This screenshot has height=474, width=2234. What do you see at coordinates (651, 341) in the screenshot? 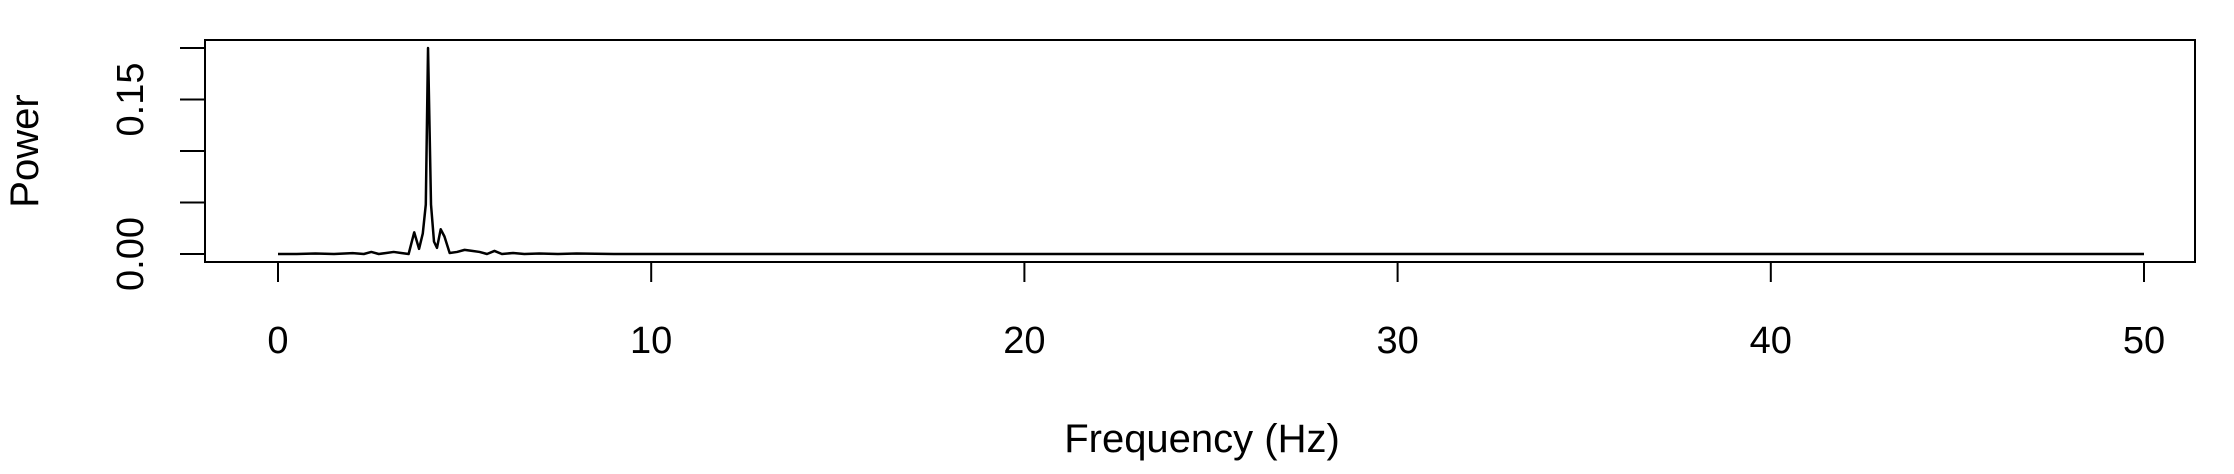
I see `x-tick-label: 10` at bounding box center [651, 341].